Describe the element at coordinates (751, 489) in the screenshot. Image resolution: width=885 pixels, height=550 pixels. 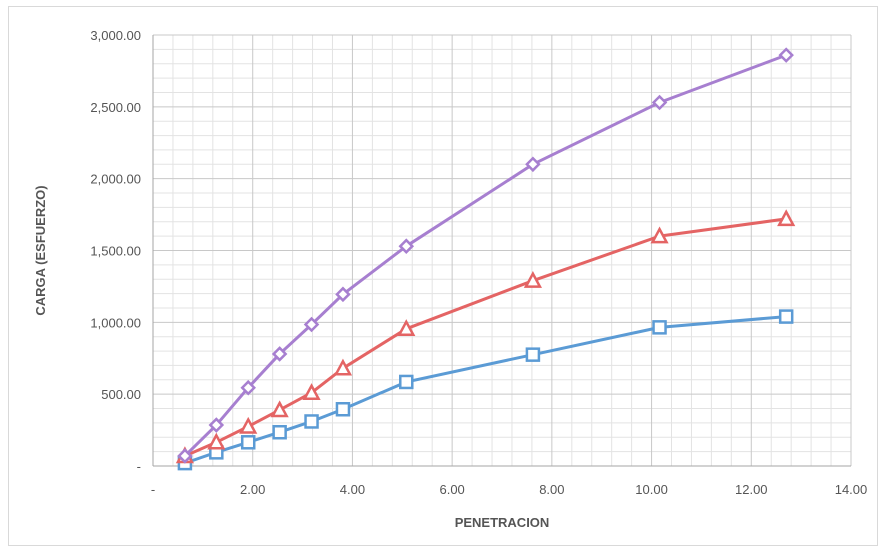
I see `x-tick-label: 12.00` at that location.